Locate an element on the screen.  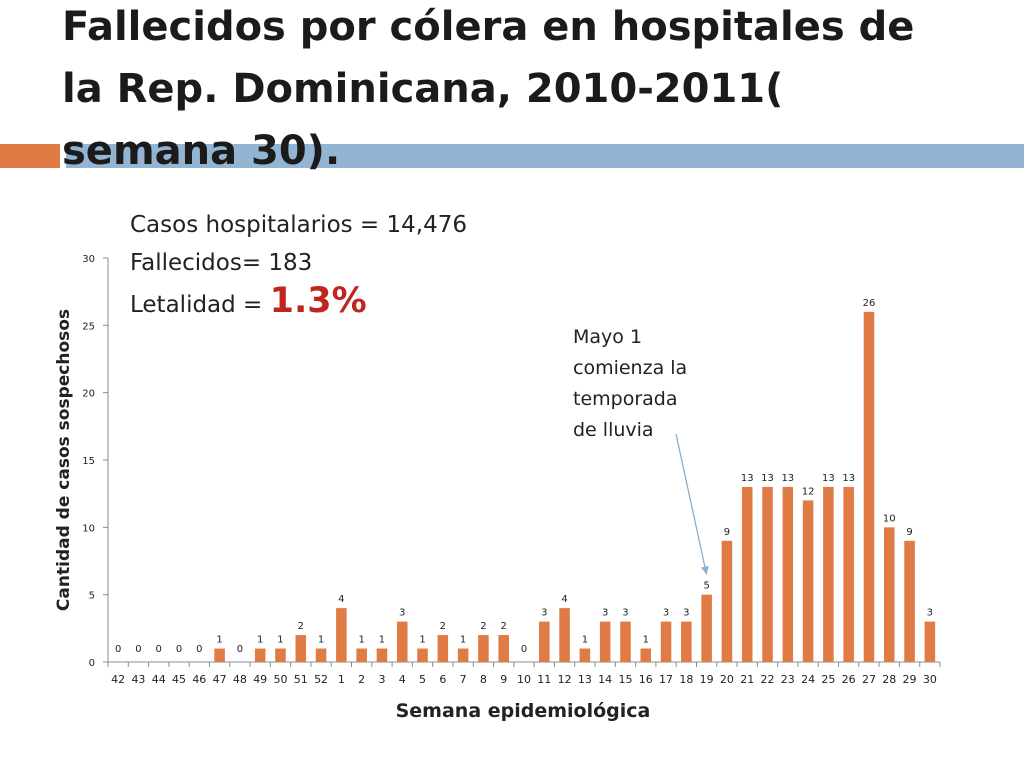
x-tick-label: 7 is located at coordinates (463, 679).